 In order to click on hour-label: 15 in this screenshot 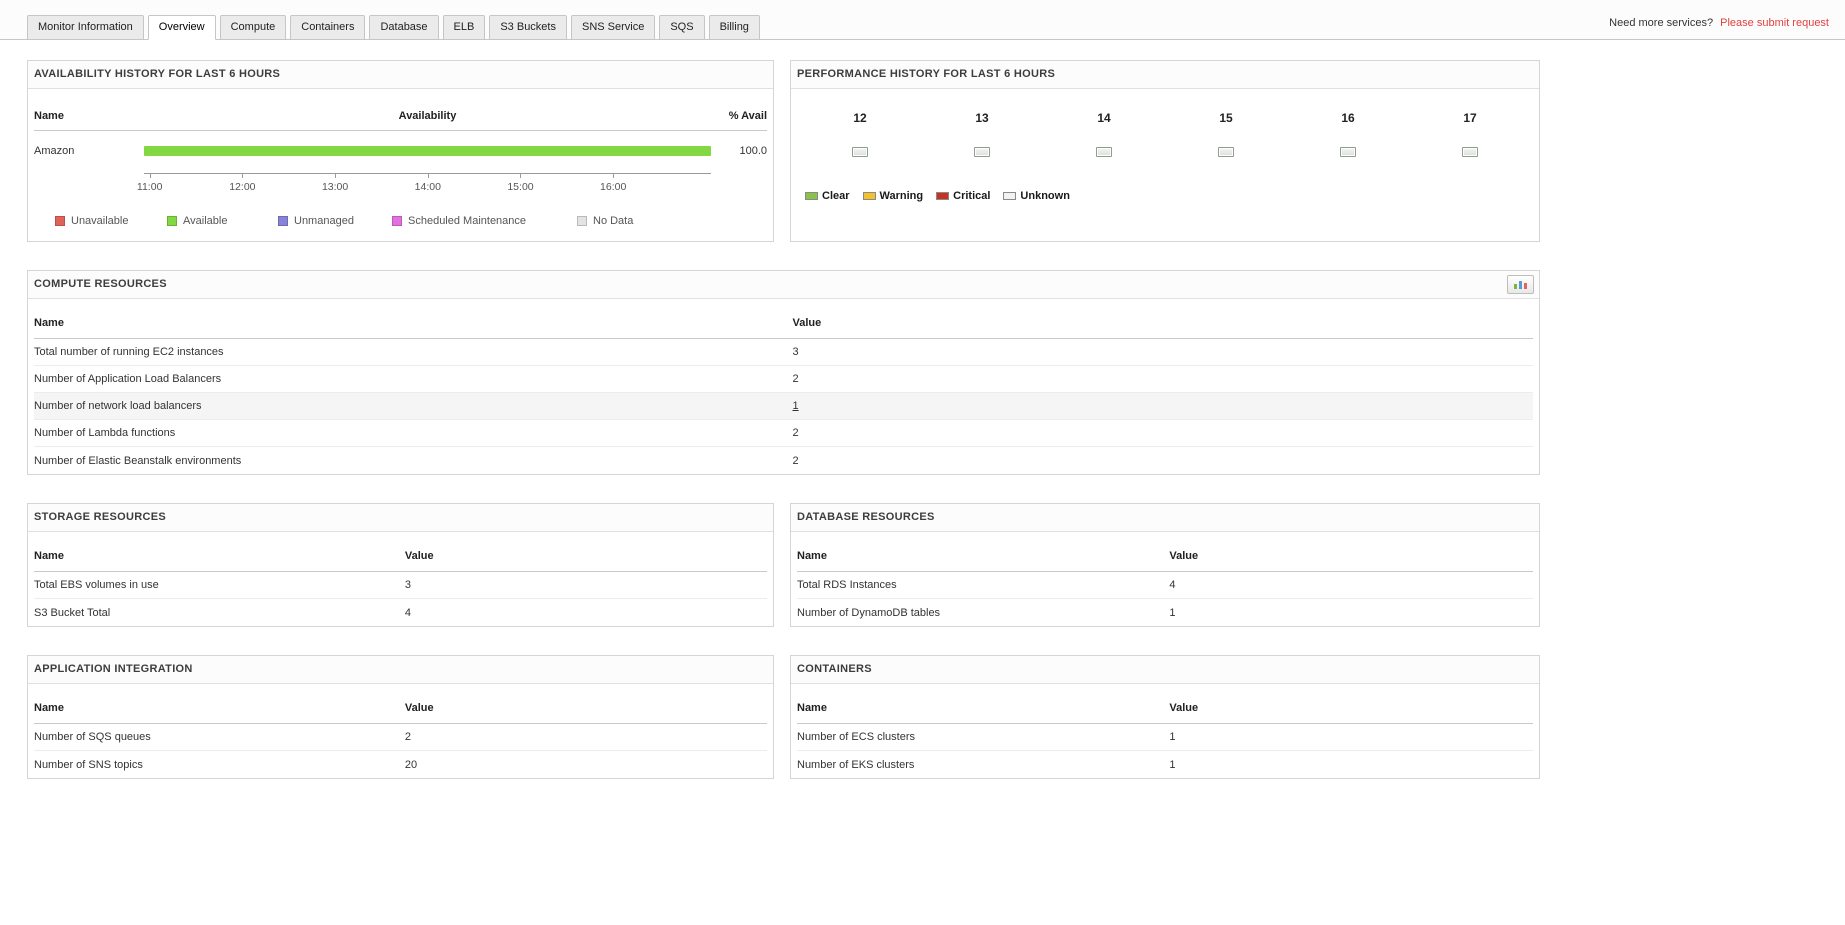, I will do `click(1226, 118)`.